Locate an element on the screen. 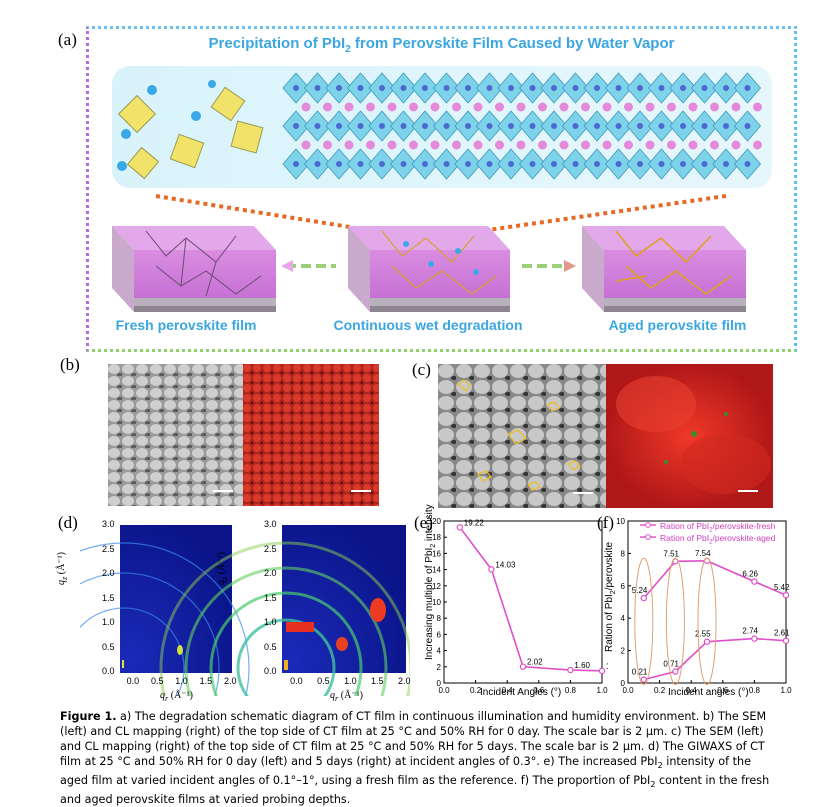 This screenshot has width=815, height=807. chart-e-ylabel: Increasing multiple of PbI2 intensity is located at coordinates (430, 582).